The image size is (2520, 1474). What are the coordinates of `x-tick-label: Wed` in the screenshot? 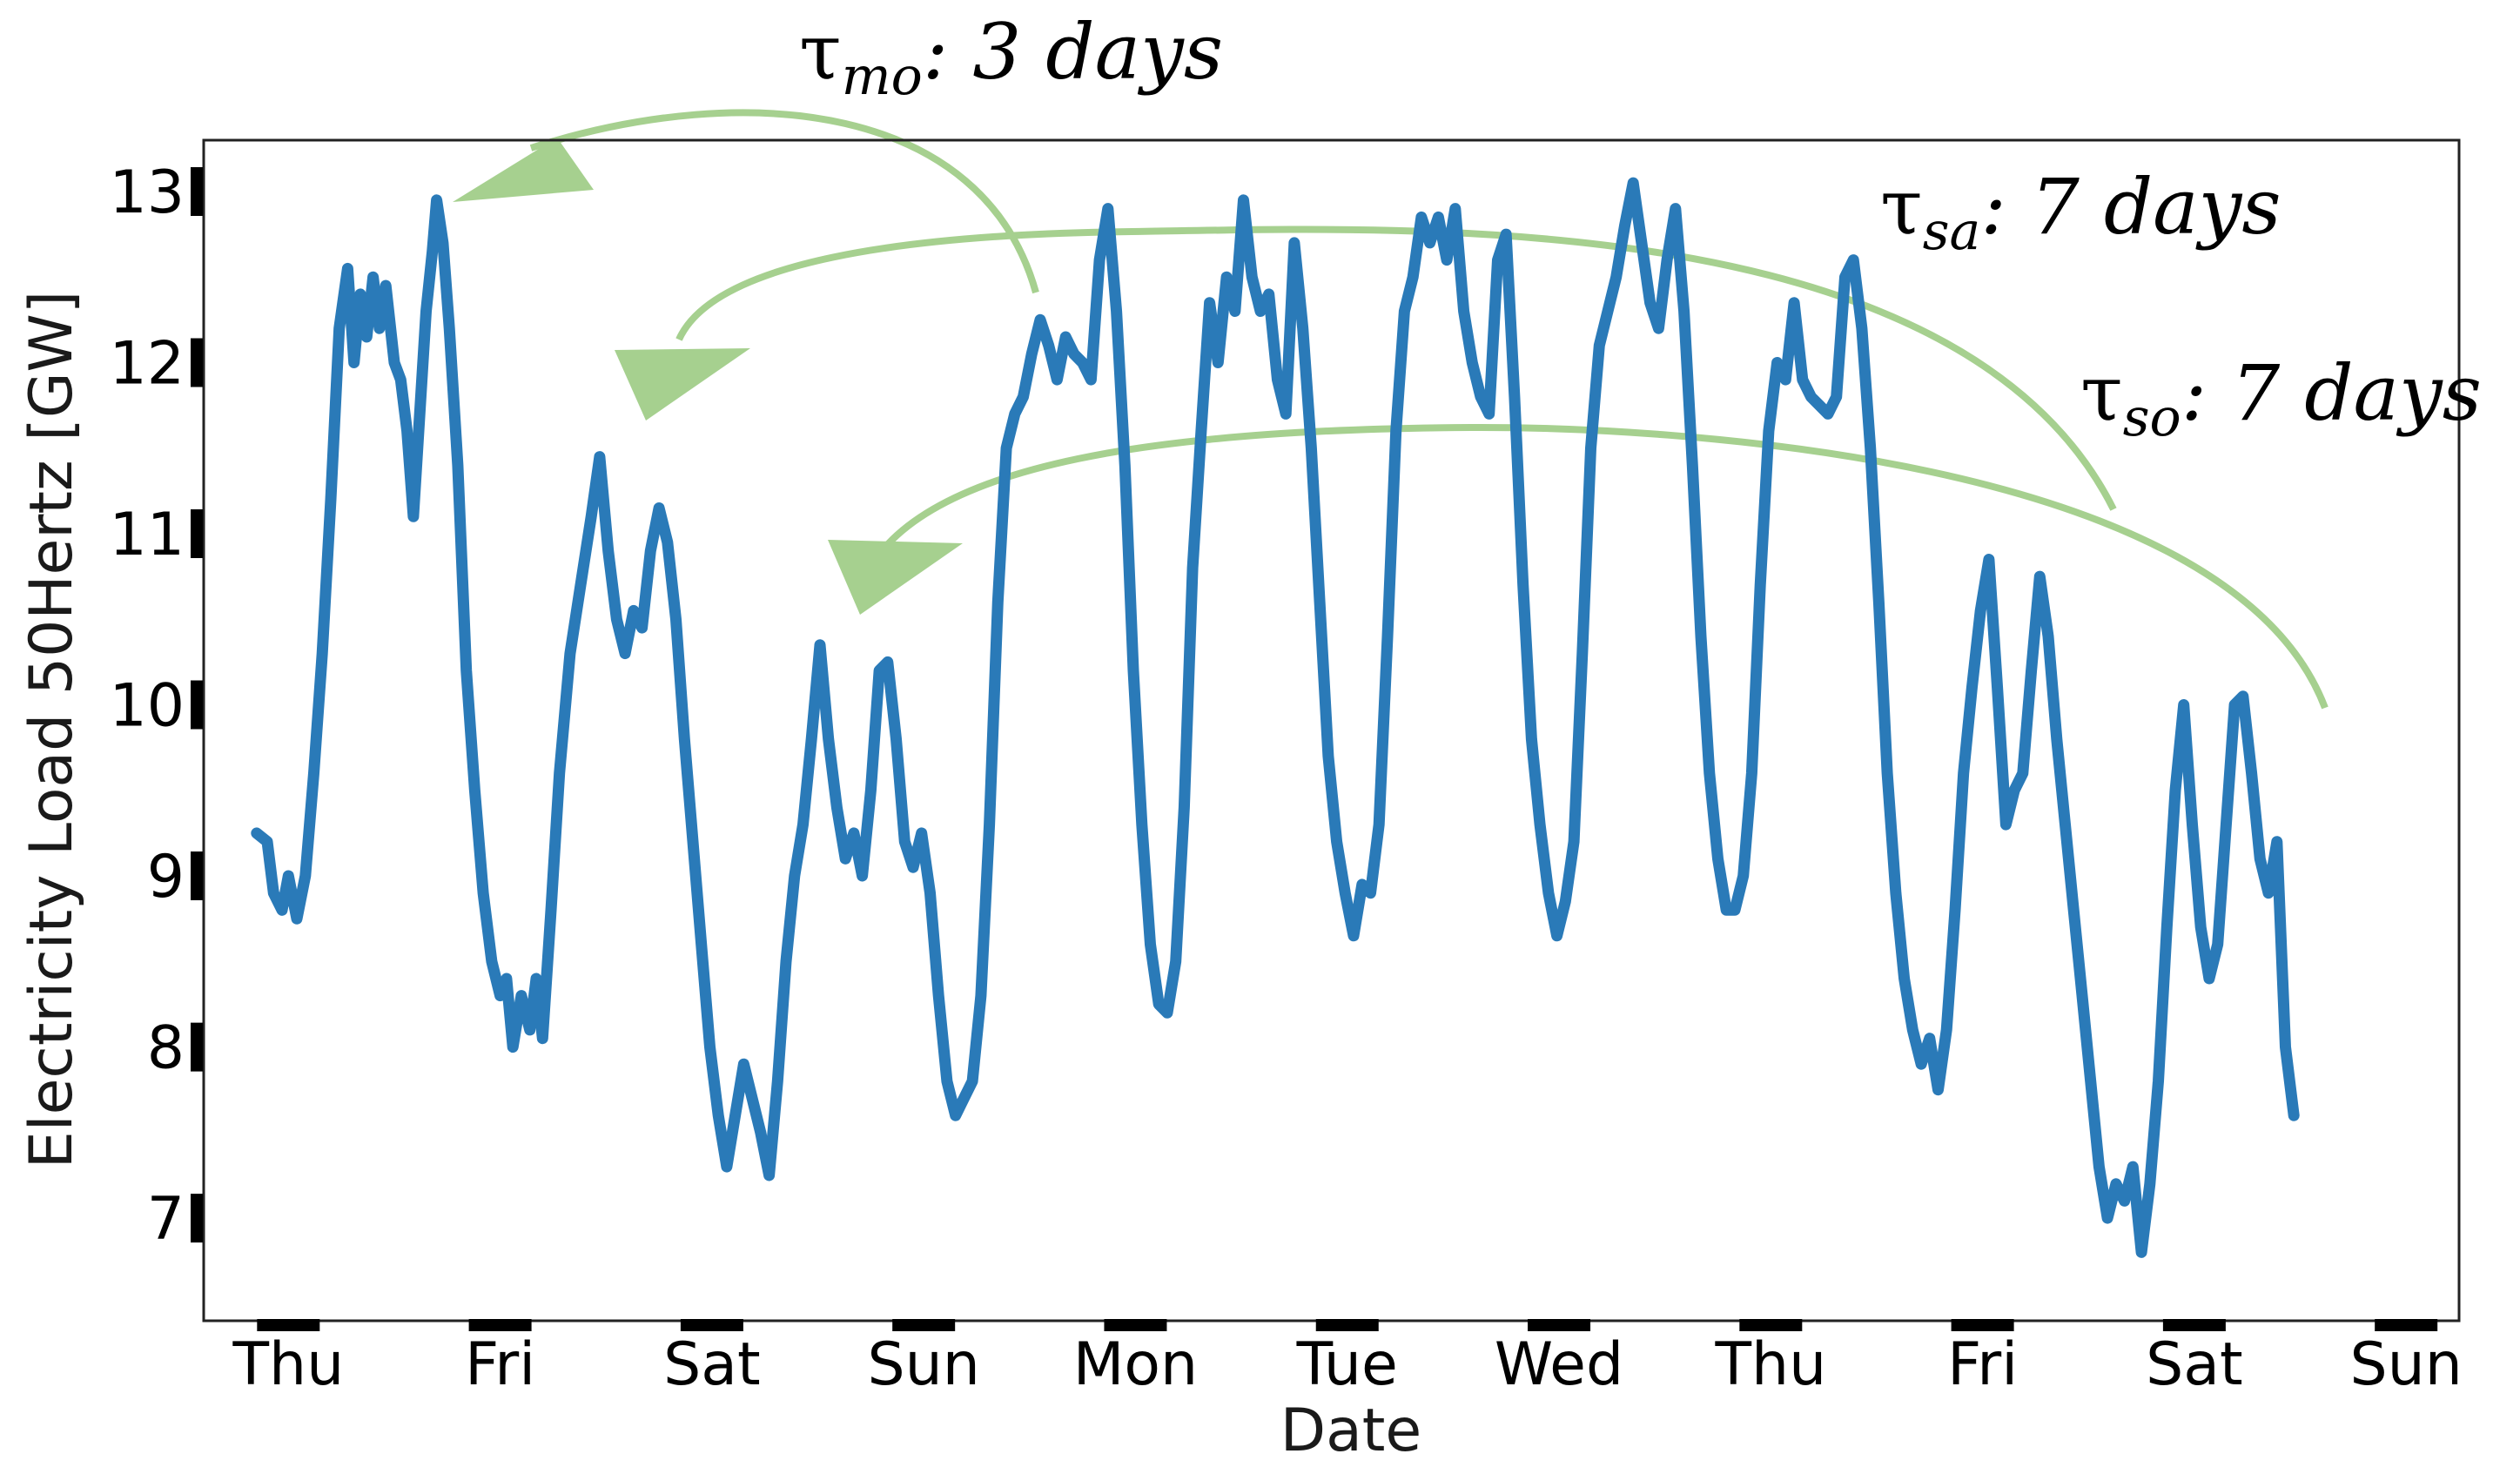 It's located at (1559, 1364).